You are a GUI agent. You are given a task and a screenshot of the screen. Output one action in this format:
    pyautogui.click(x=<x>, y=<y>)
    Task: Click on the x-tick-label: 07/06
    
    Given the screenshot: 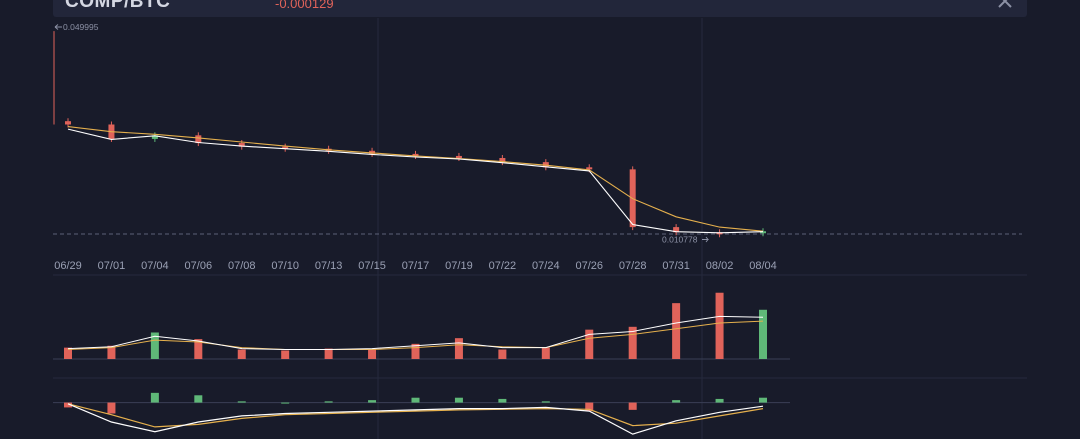 What is the action you would take?
    pyautogui.click(x=199, y=266)
    